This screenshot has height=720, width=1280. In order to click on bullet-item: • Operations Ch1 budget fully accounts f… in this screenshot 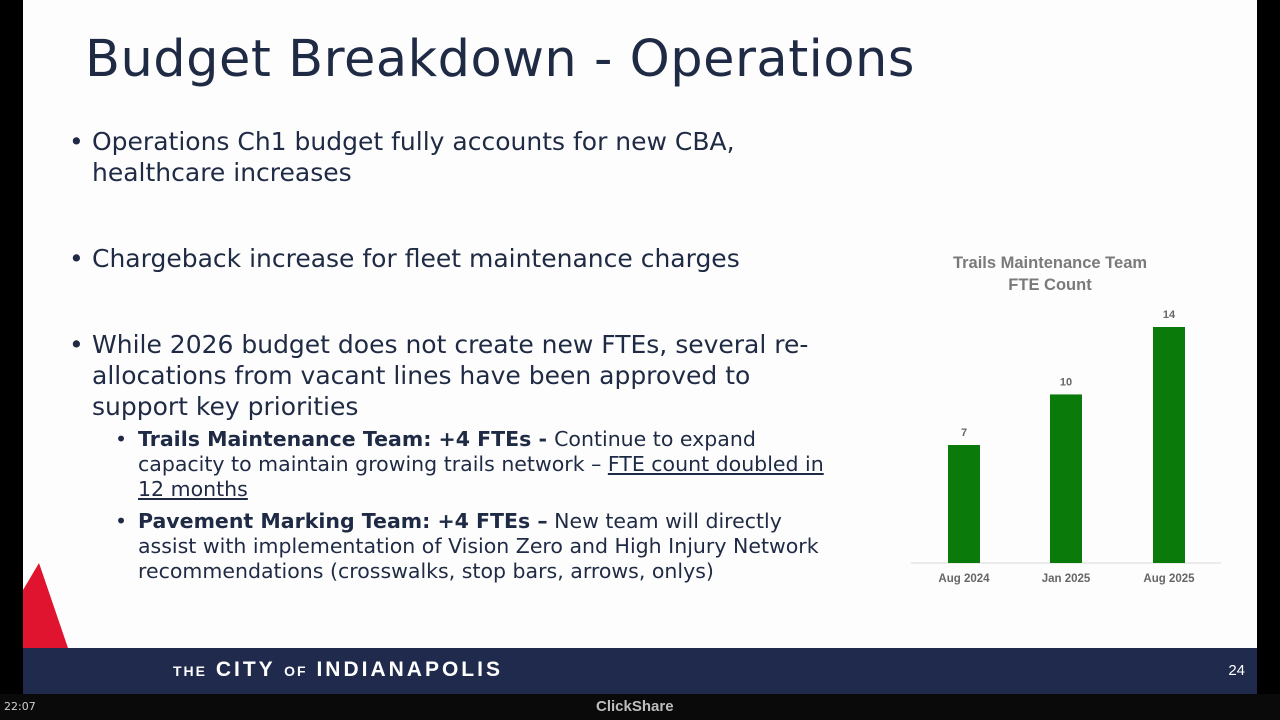, I will do `click(459, 157)`.